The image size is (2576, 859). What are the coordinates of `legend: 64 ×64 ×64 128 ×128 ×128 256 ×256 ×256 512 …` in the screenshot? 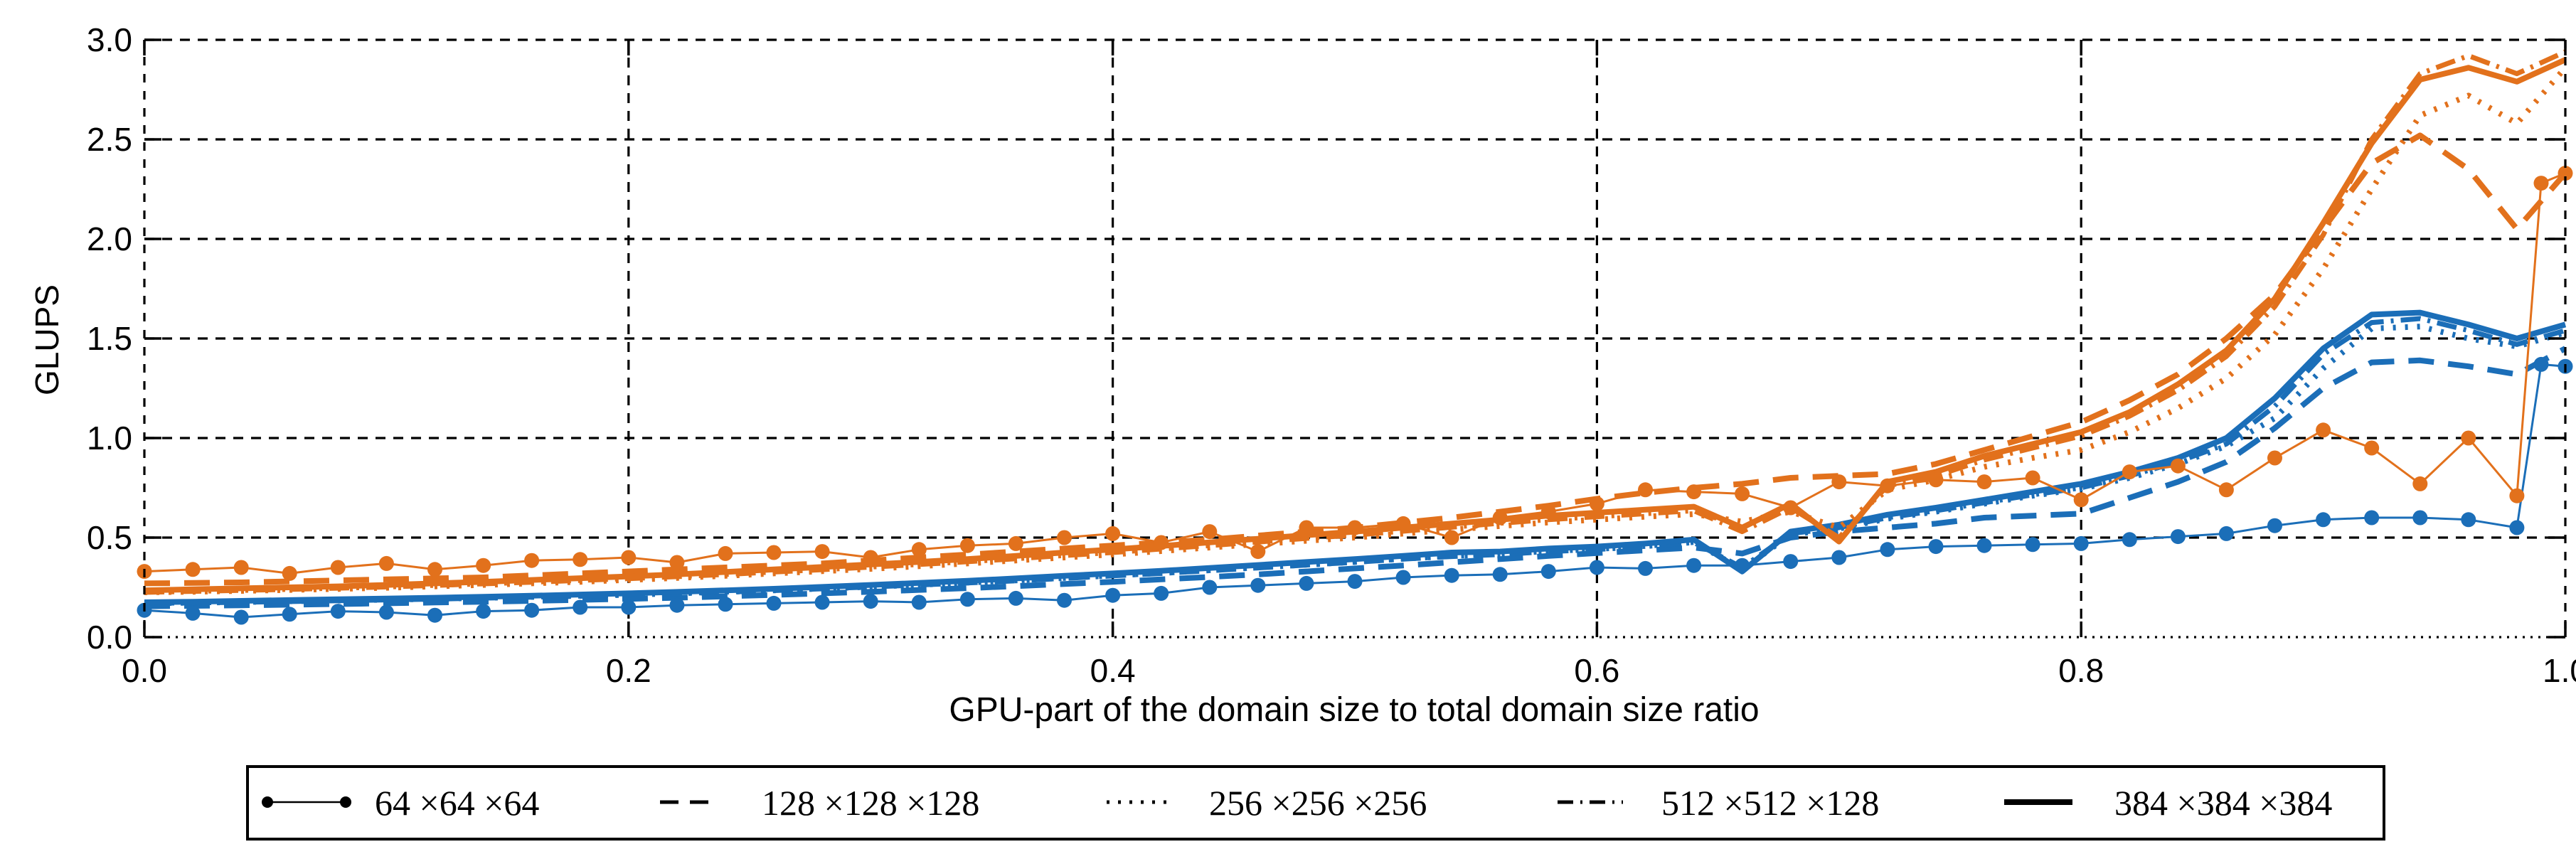 It's located at (1315, 803).